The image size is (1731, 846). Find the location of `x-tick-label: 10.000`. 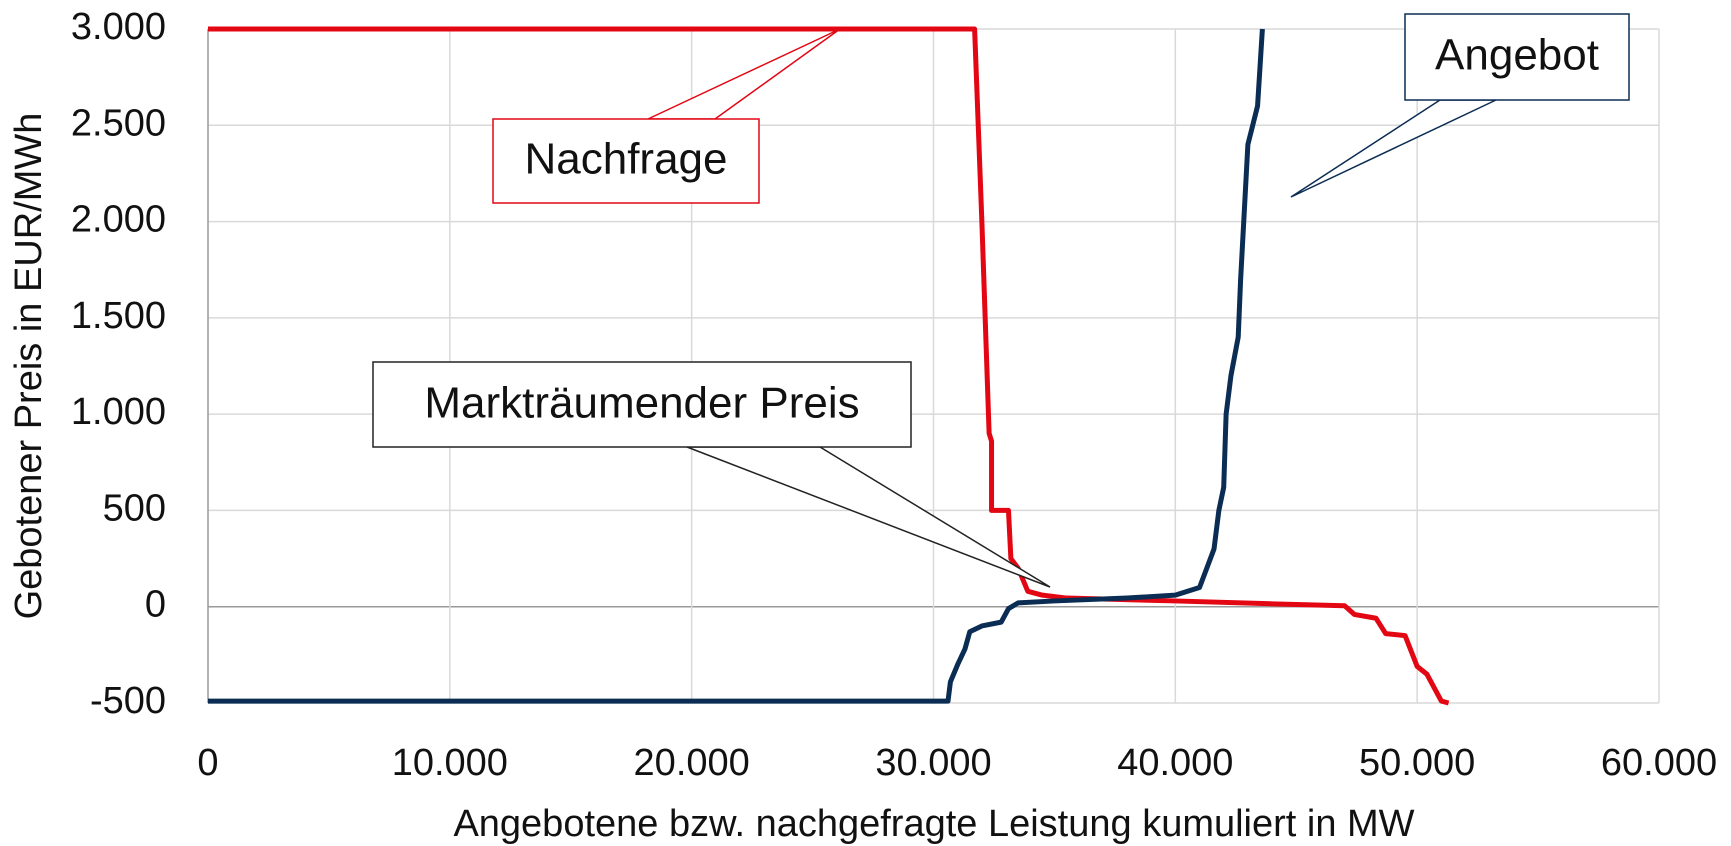

x-tick-label: 10.000 is located at coordinates (450, 763).